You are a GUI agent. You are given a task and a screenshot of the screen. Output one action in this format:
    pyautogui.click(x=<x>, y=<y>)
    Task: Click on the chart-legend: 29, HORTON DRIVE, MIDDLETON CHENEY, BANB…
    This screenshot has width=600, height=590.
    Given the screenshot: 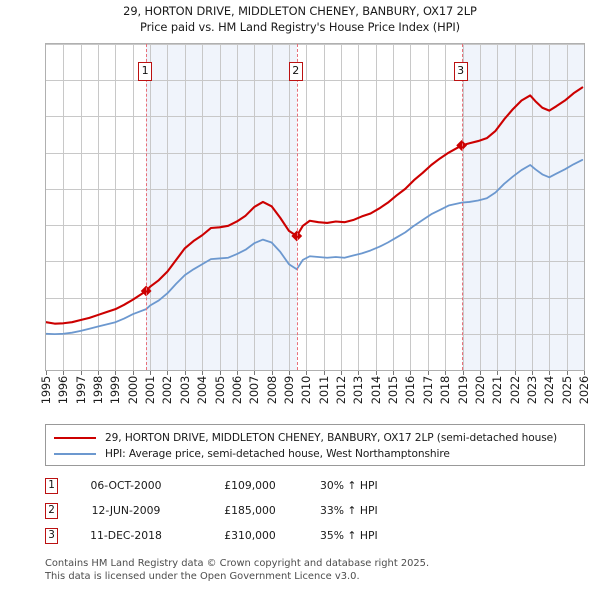 What is the action you would take?
    pyautogui.click(x=315, y=445)
    